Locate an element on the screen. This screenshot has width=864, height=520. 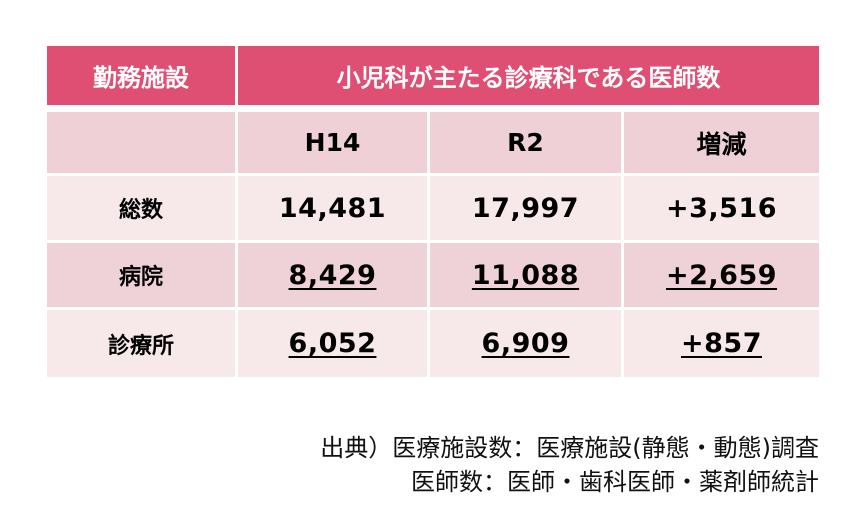
hospital-change-value: +2,659 is located at coordinates (721, 275).